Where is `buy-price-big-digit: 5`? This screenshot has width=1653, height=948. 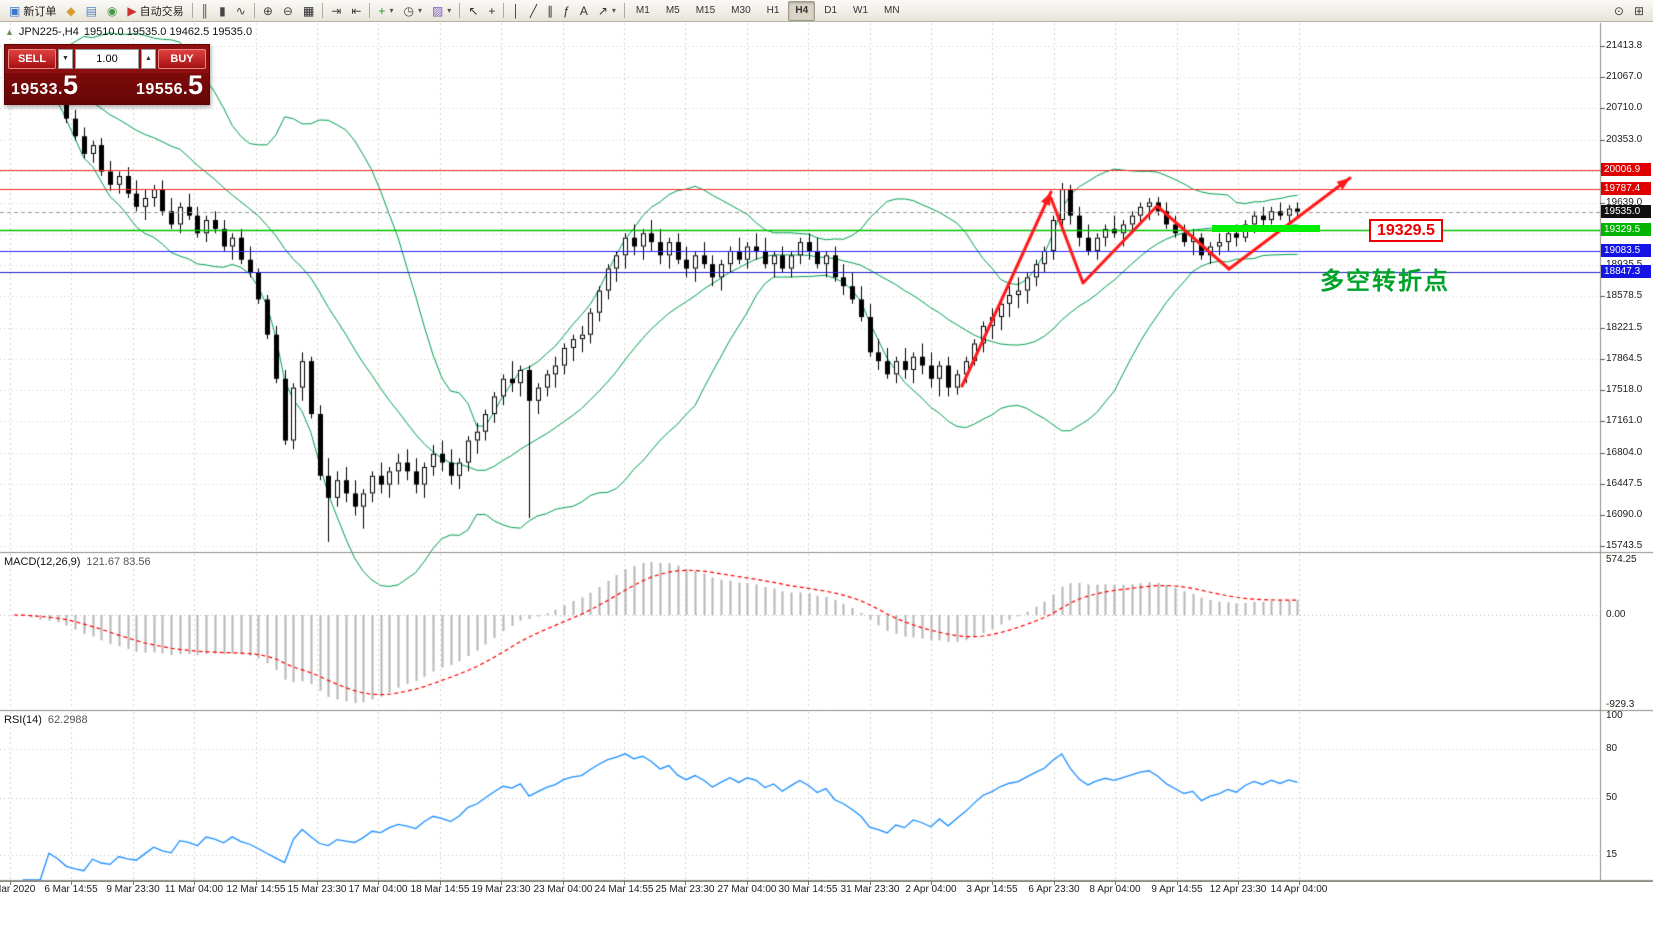
buy-price-big-digit: 5 is located at coordinates (195, 85).